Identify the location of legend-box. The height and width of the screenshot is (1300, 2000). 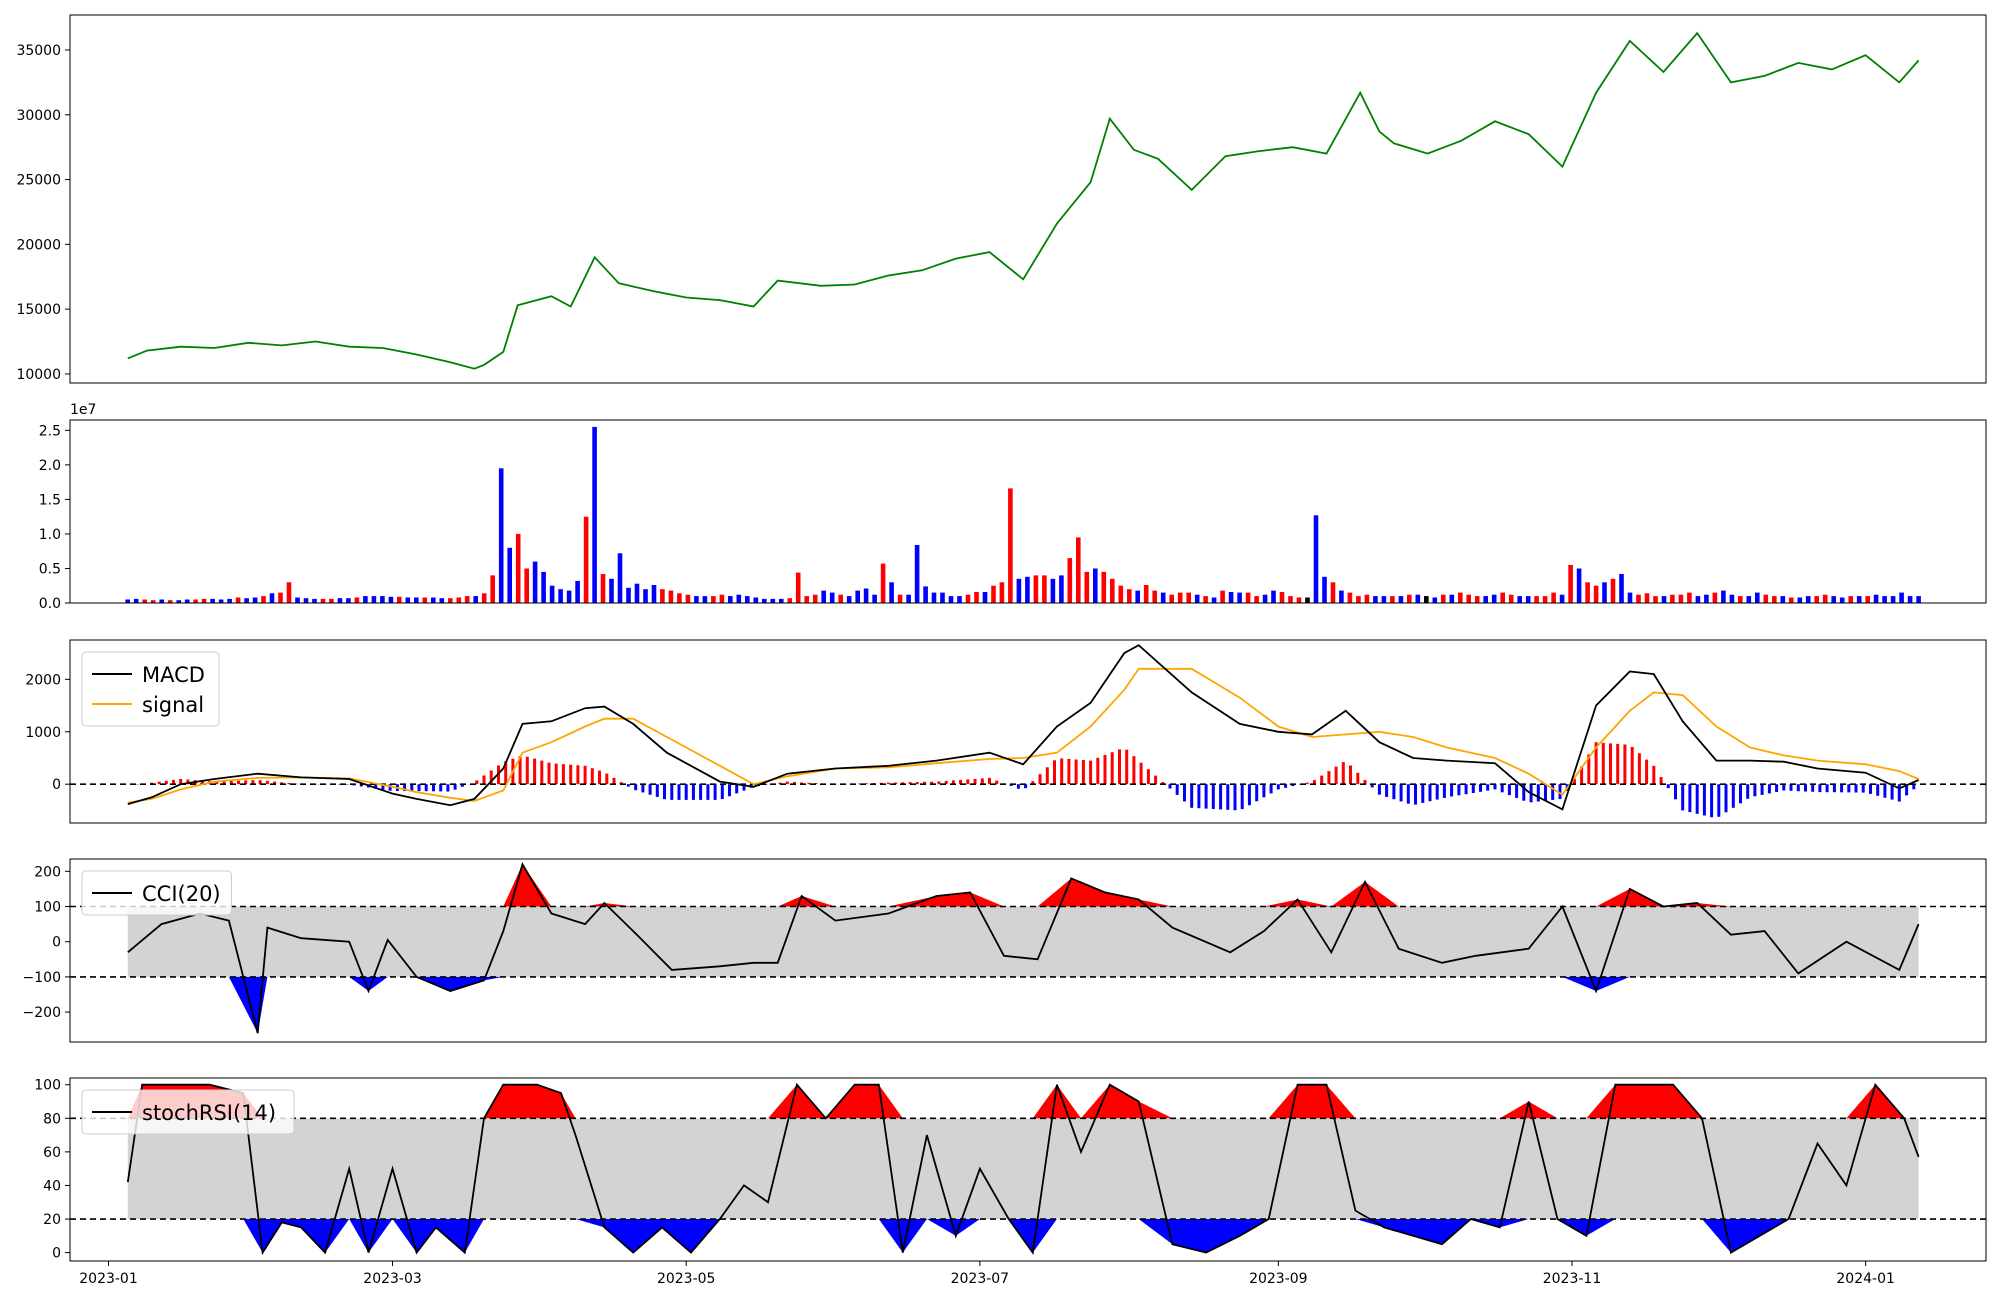
(150, 689).